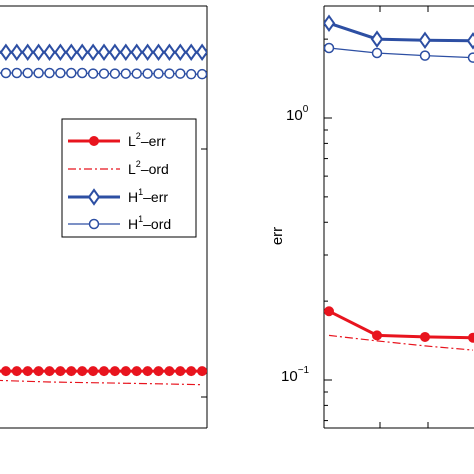 The width and height of the screenshot is (474, 474). I want to click on series-l2-ord, so click(101, 382).